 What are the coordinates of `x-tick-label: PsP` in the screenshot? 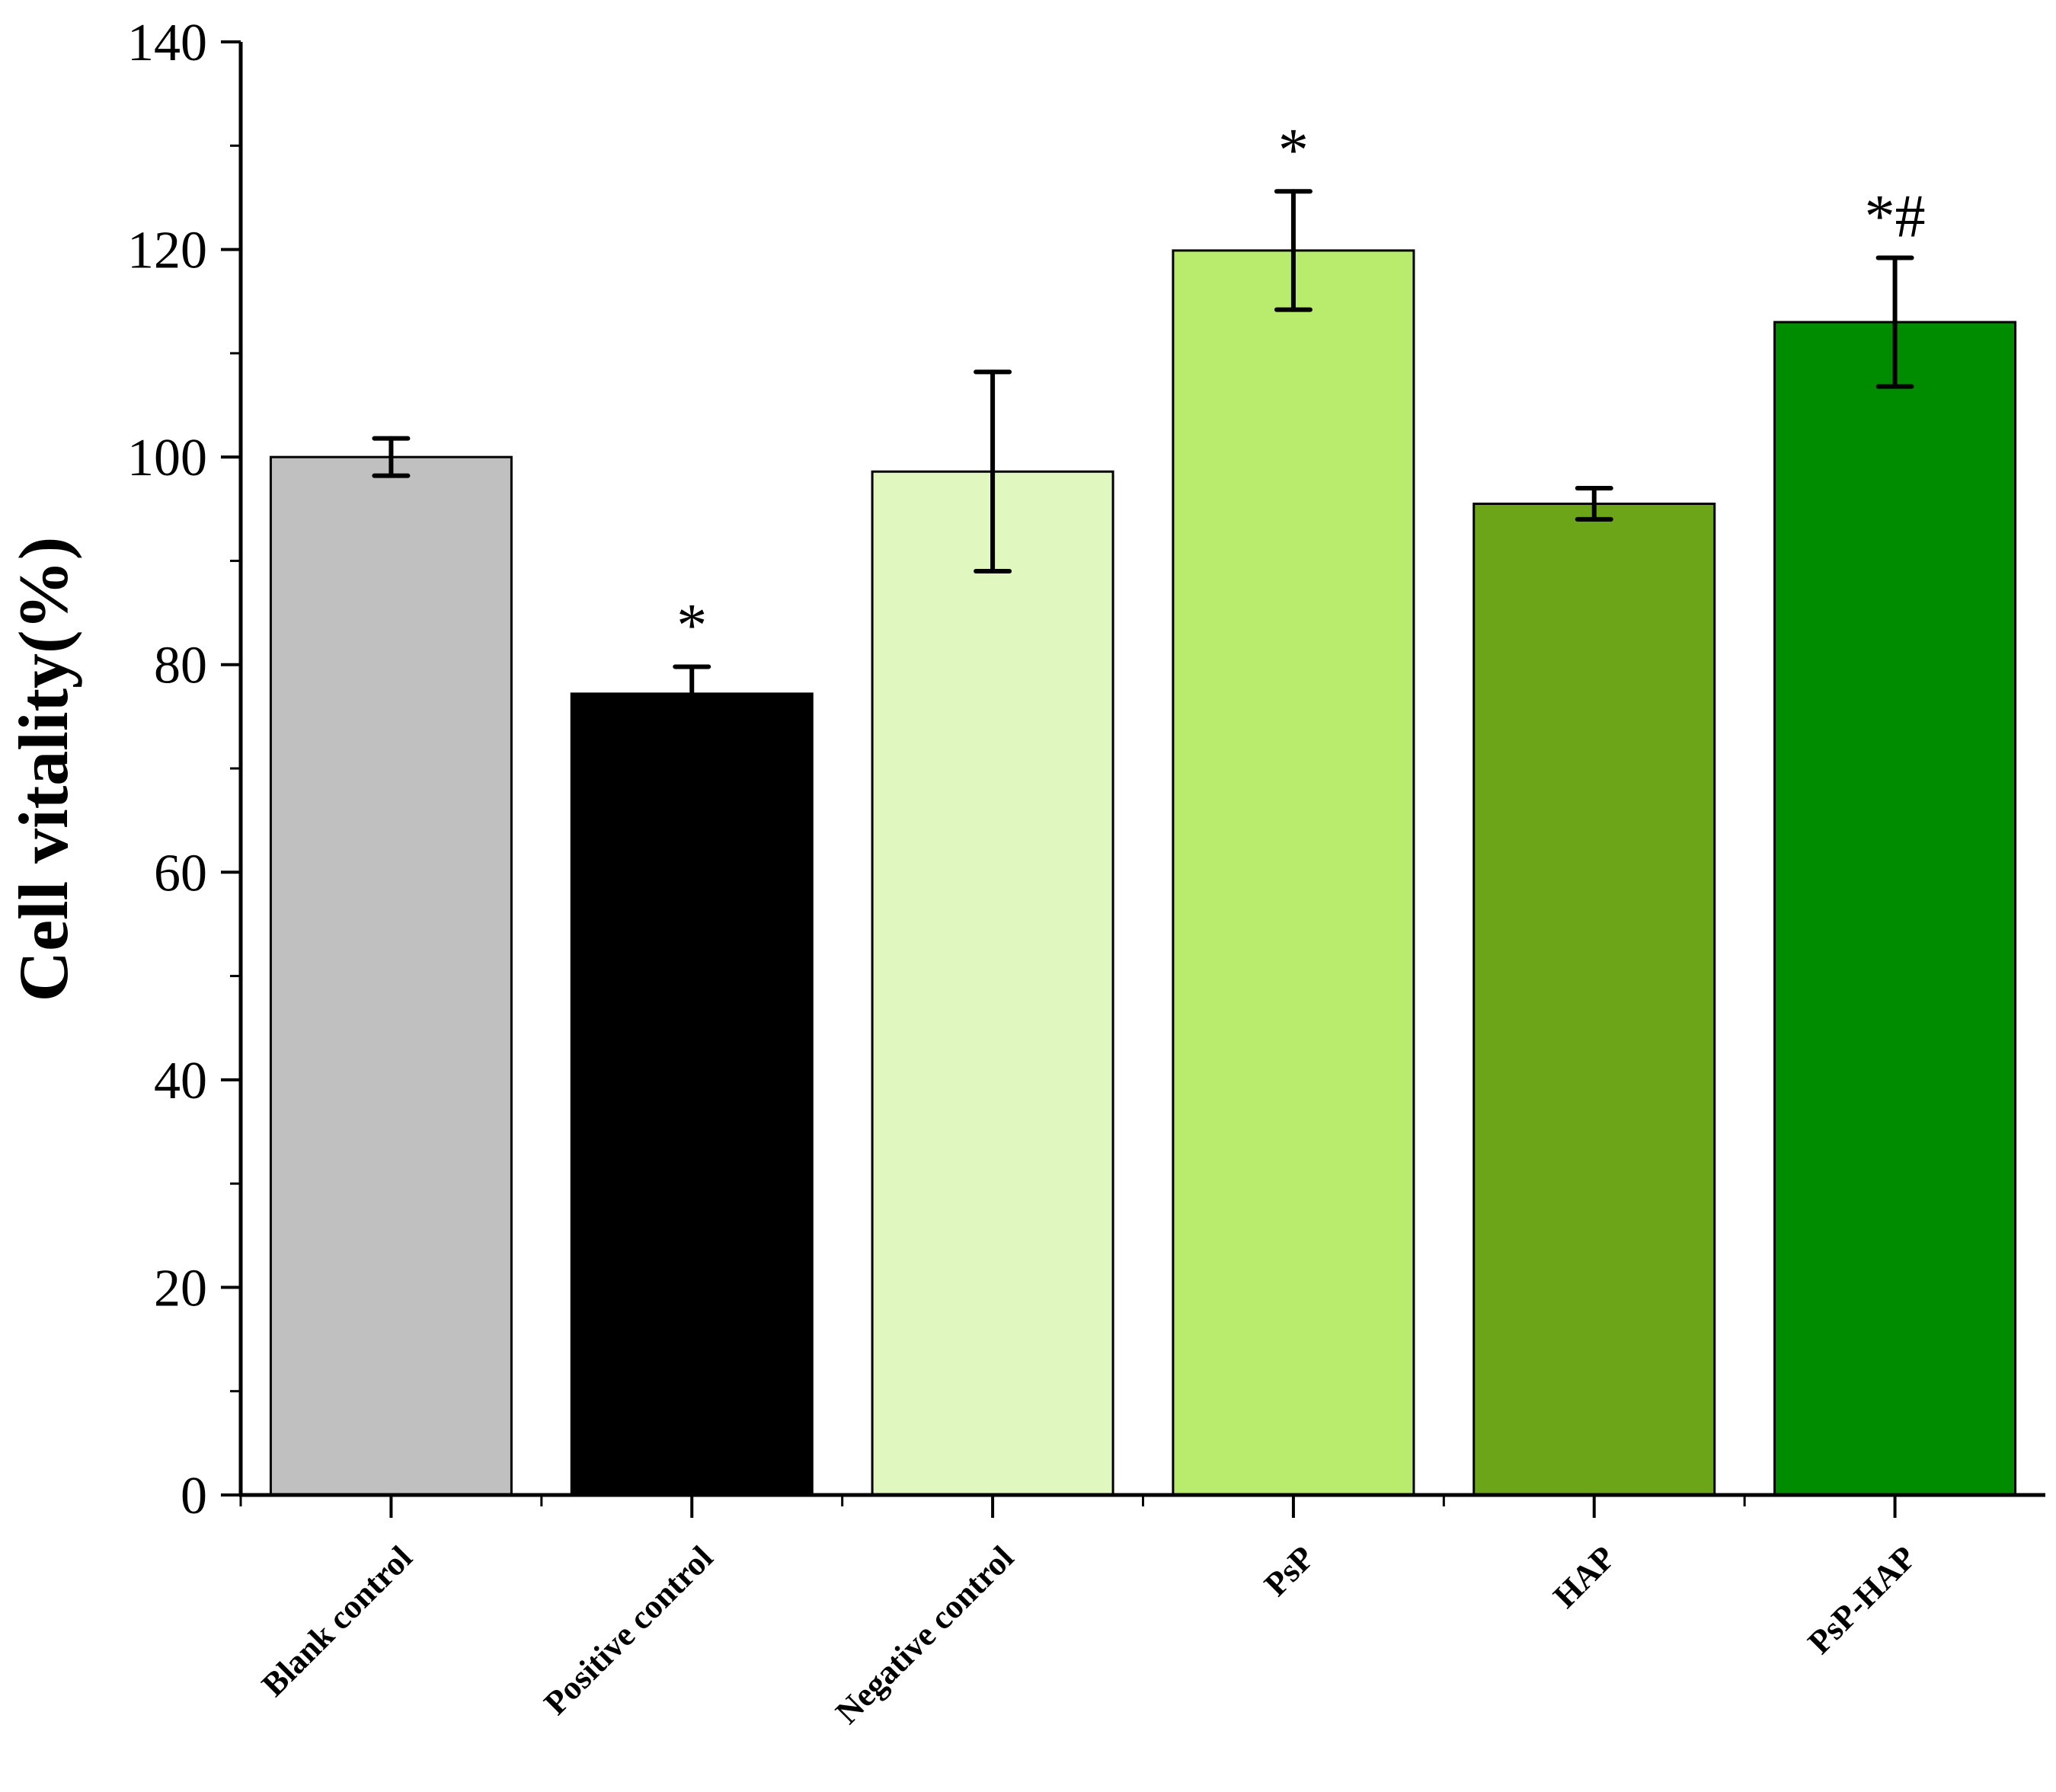 It's located at (1289, 1570).